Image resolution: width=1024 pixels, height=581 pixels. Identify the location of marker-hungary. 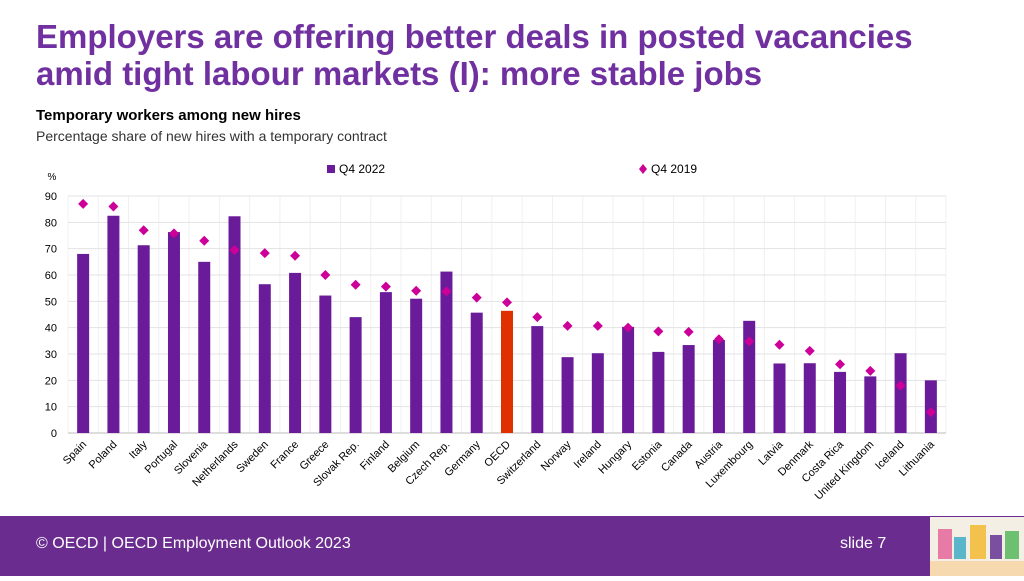
(628, 327).